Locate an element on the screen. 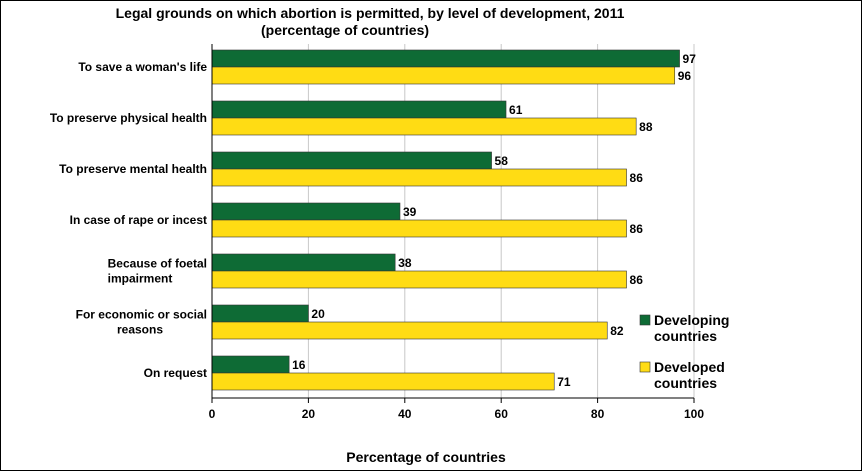  data-label-developed-0: 96 is located at coordinates (685, 76).